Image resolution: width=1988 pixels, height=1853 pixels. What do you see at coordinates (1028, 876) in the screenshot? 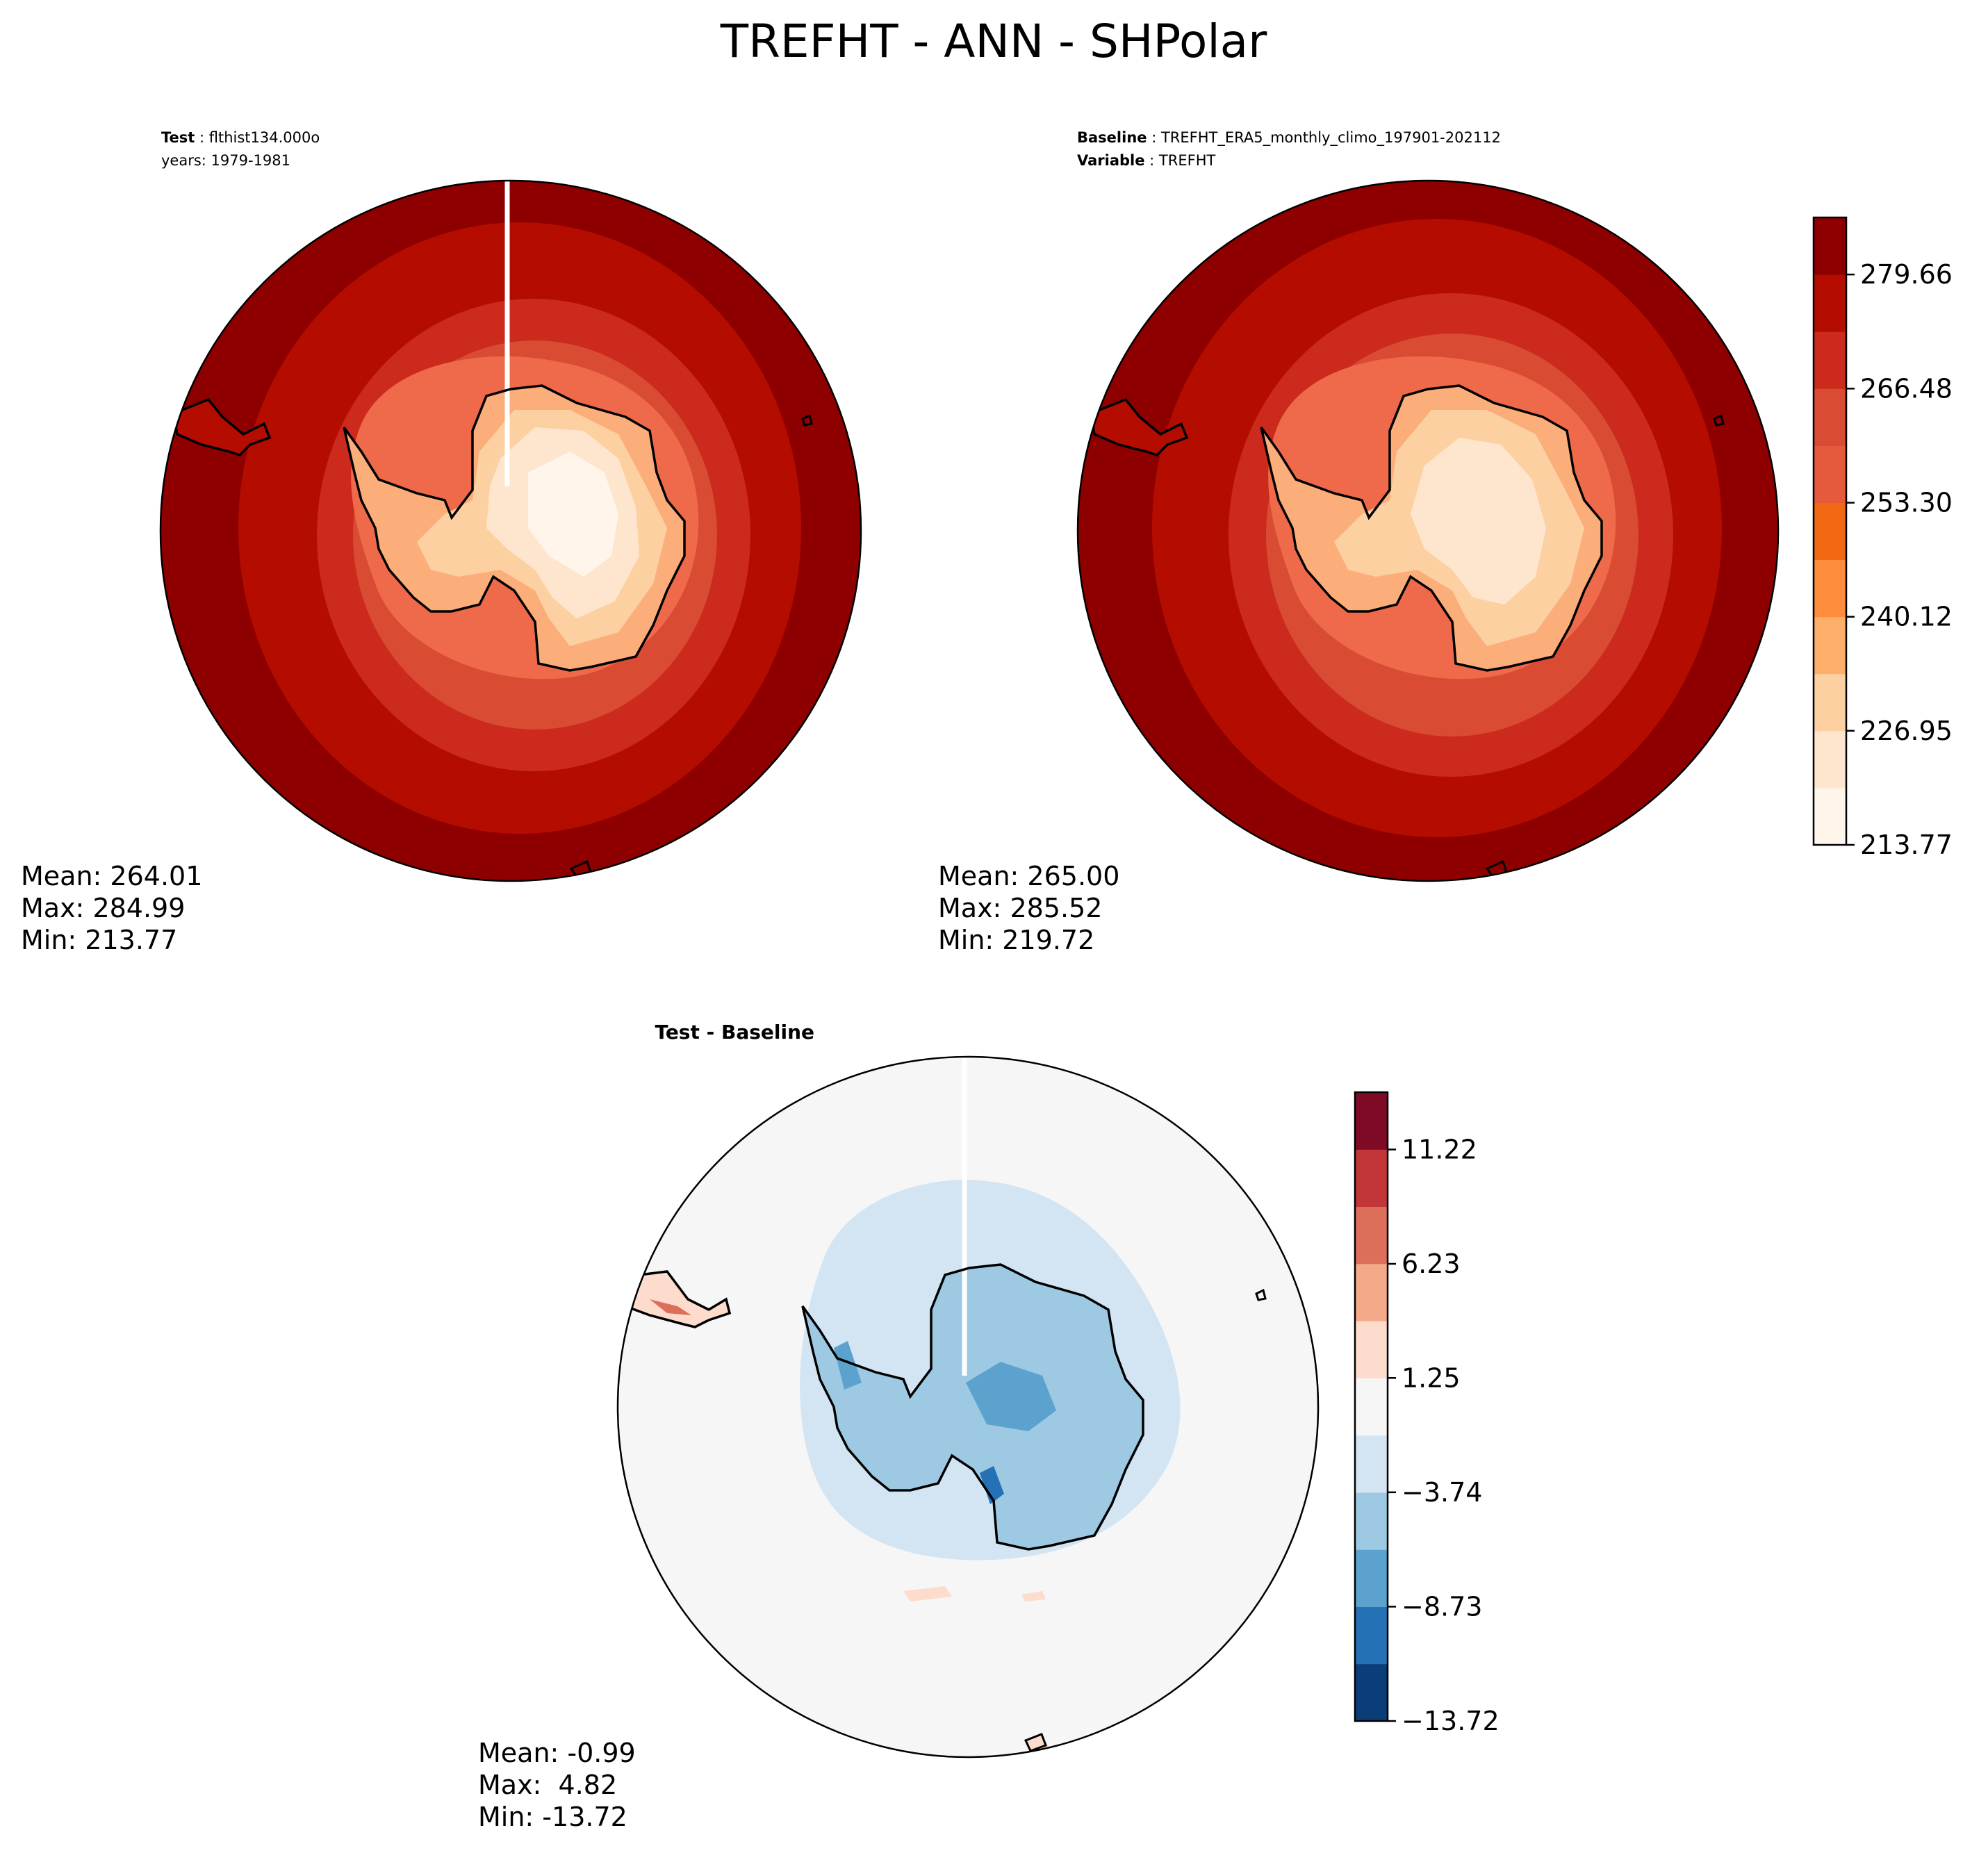
I see `baseline-stat-mean: Mean: 265.00` at bounding box center [1028, 876].